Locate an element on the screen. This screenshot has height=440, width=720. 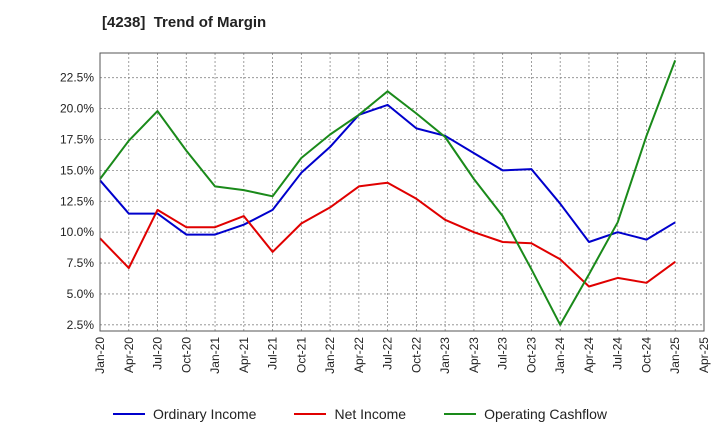
x-tick-label: Oct-20 is located at coordinates (186, 355).